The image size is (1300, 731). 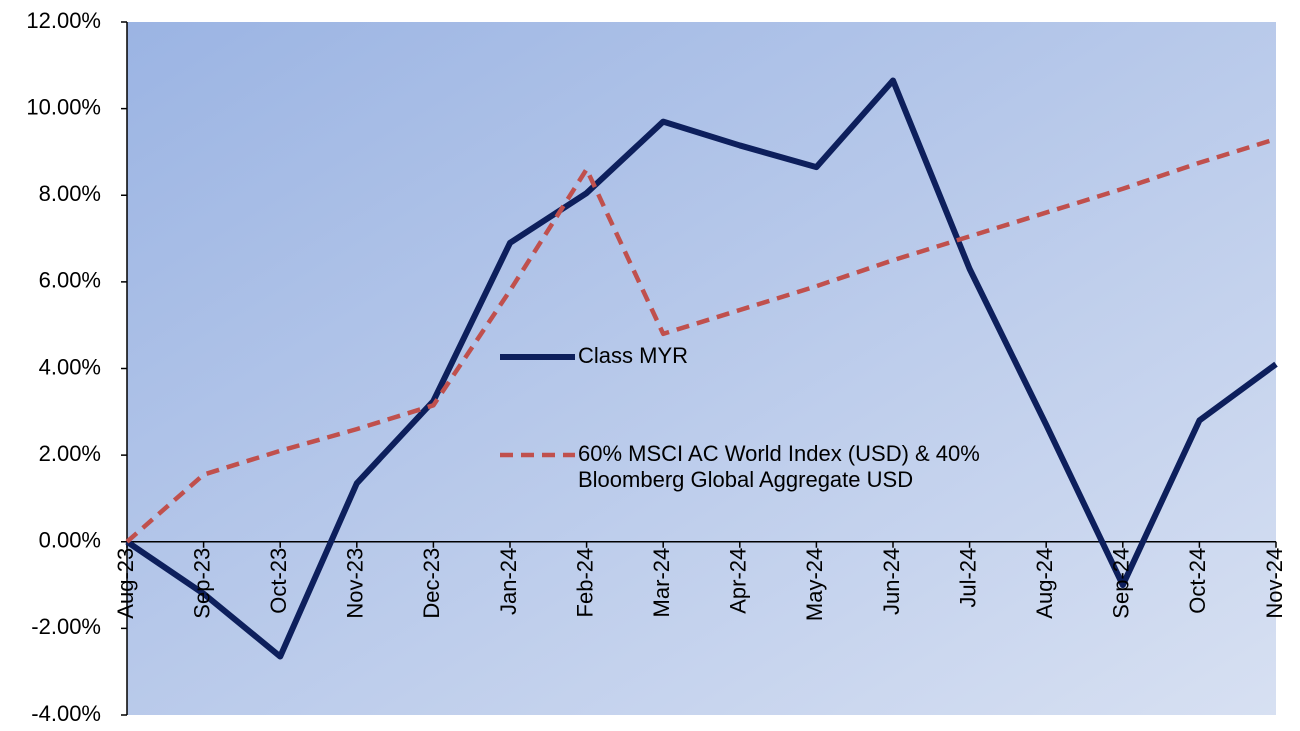 I want to click on x-tick-label: Jun-24, so click(x=891, y=581).